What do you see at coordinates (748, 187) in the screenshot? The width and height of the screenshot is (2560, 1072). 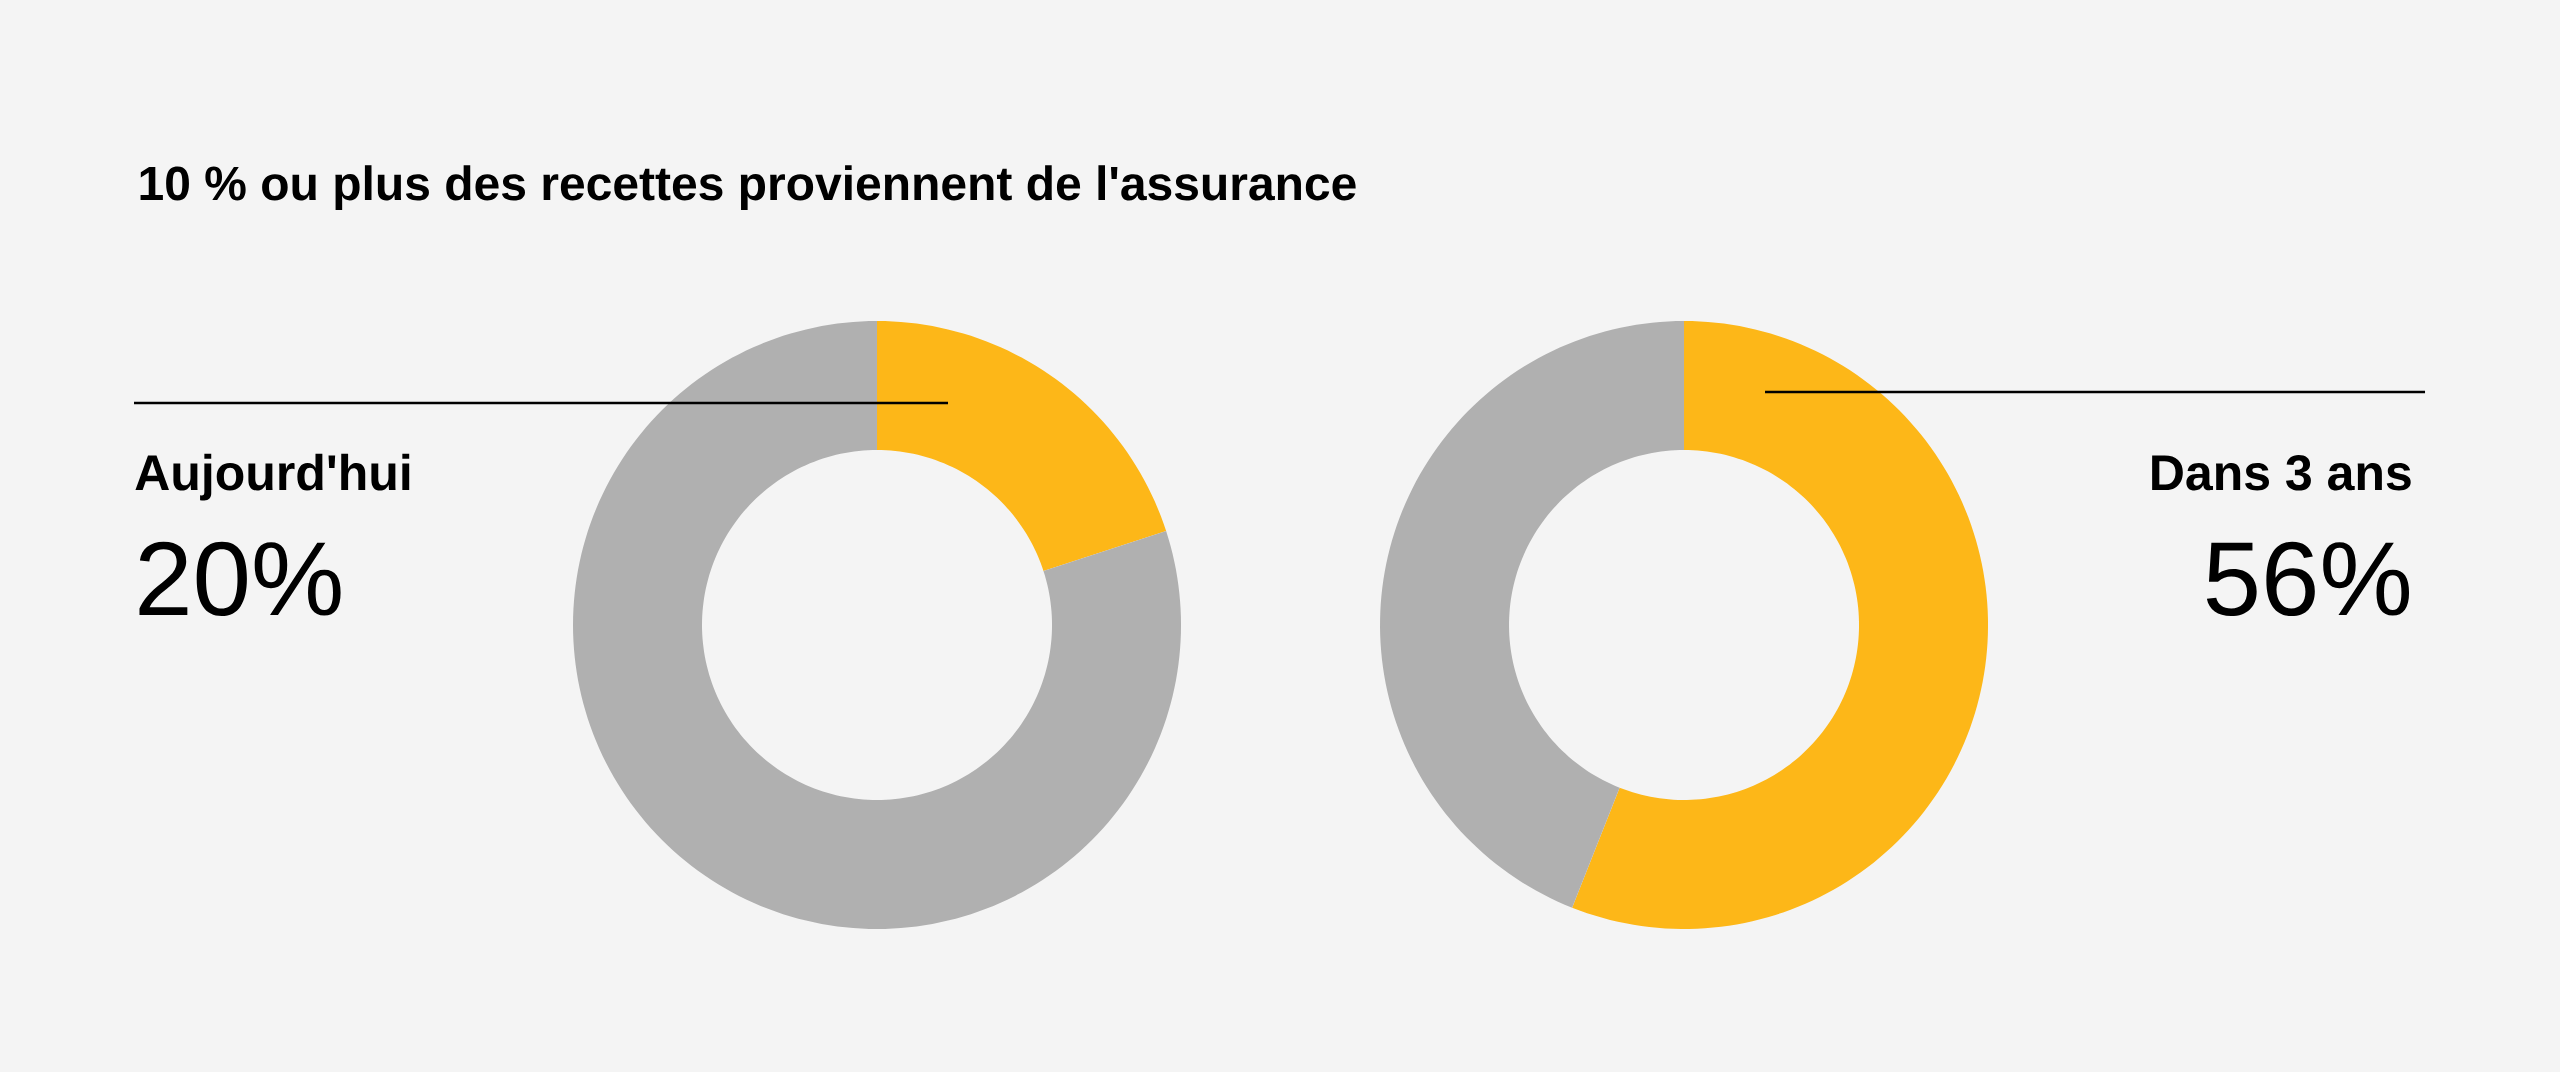 I see `chart-title: 10 % ou plus des recettes proviennent de l'assurance` at bounding box center [748, 187].